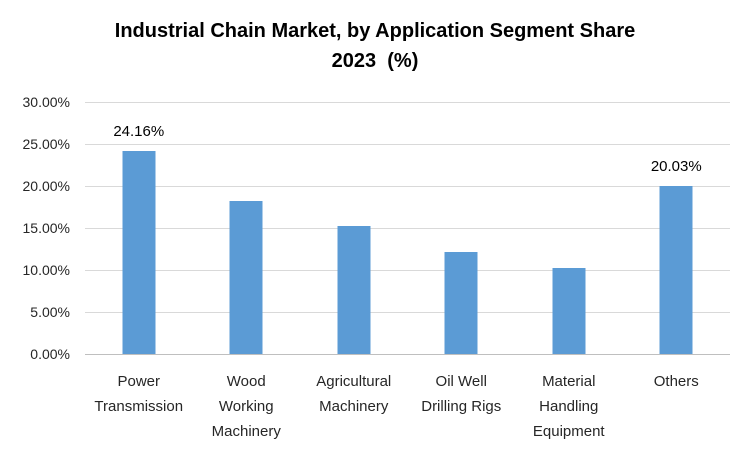  I want to click on x-axis-category-label: Oil Well Drilling Rigs, so click(461, 394).